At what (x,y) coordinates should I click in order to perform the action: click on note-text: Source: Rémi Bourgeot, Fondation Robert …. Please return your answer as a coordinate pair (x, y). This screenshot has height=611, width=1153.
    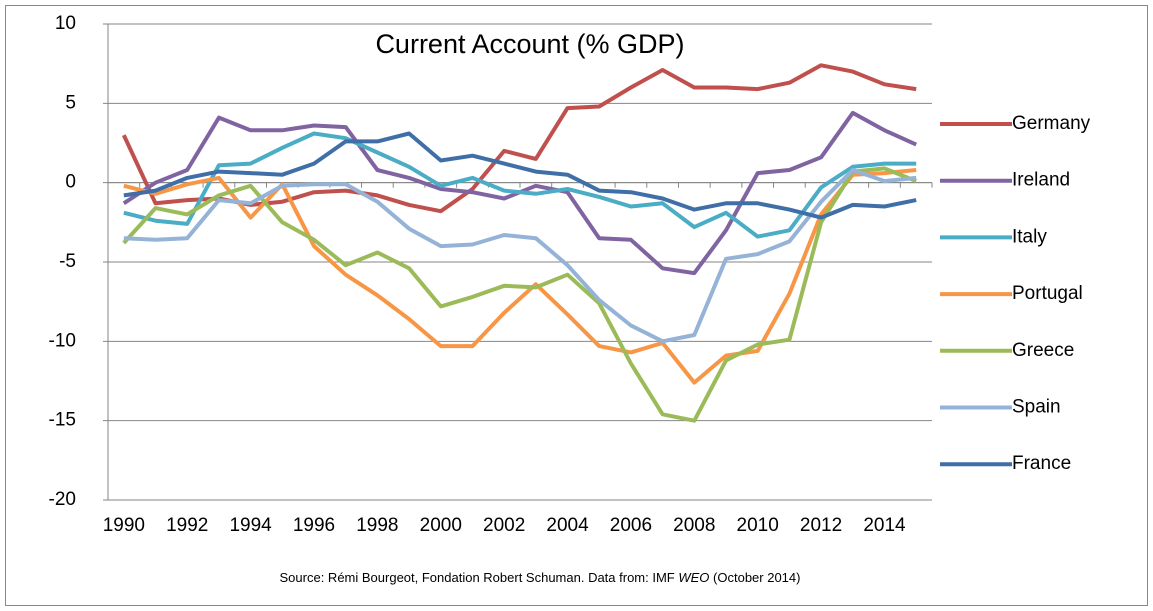
    Looking at the image, I should click on (479, 577).